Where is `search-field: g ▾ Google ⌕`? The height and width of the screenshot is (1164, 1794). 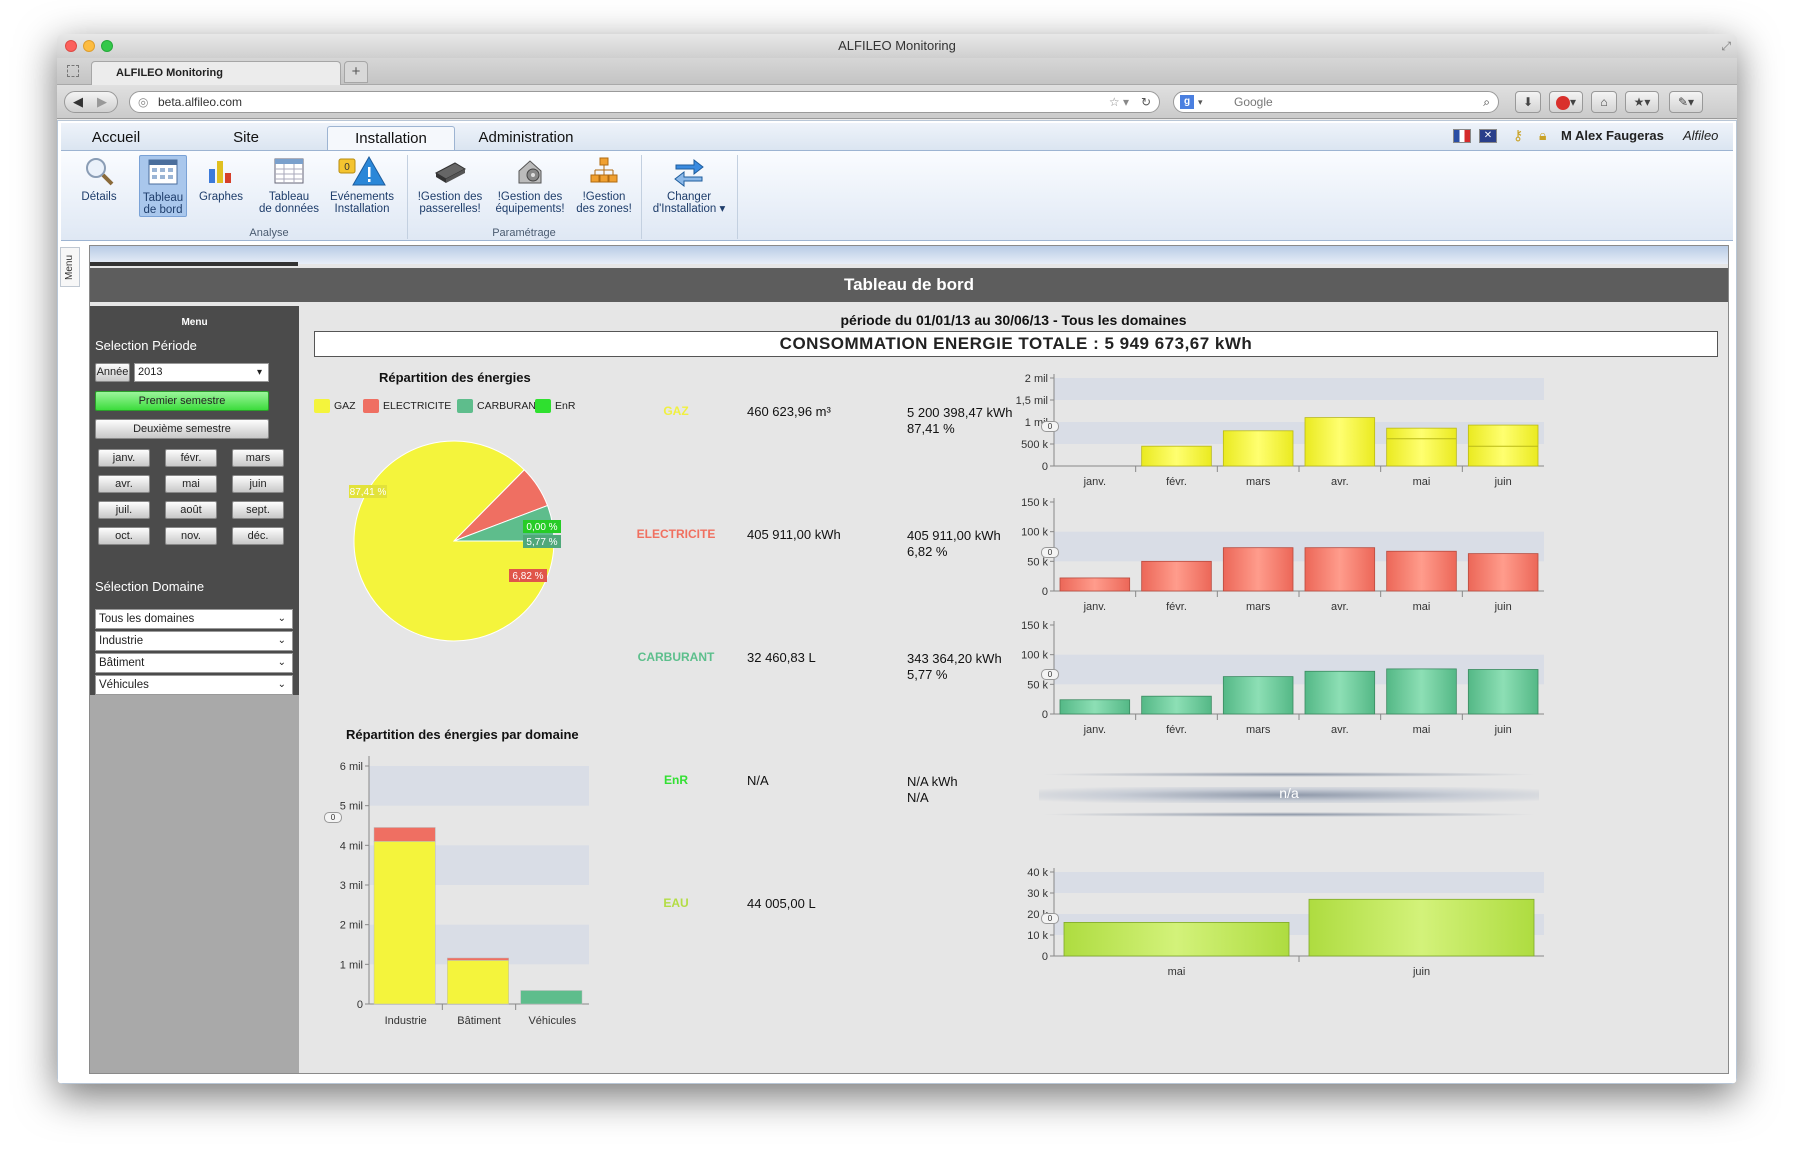 search-field: g ▾ Google ⌕ is located at coordinates (1336, 102).